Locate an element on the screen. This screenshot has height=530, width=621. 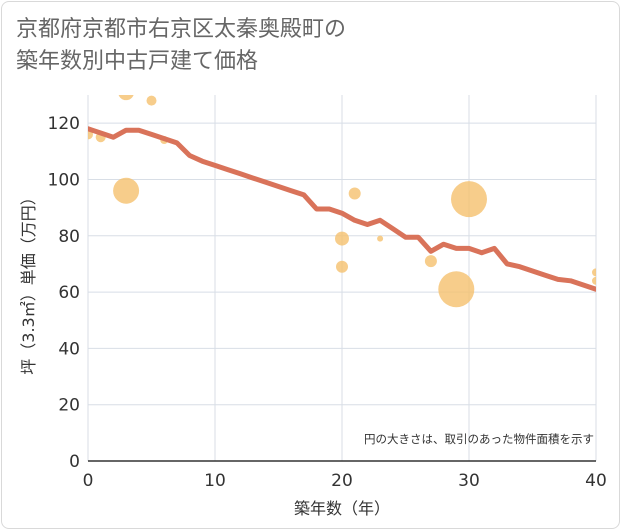
y-tick-label: 100 is located at coordinates (64, 180).